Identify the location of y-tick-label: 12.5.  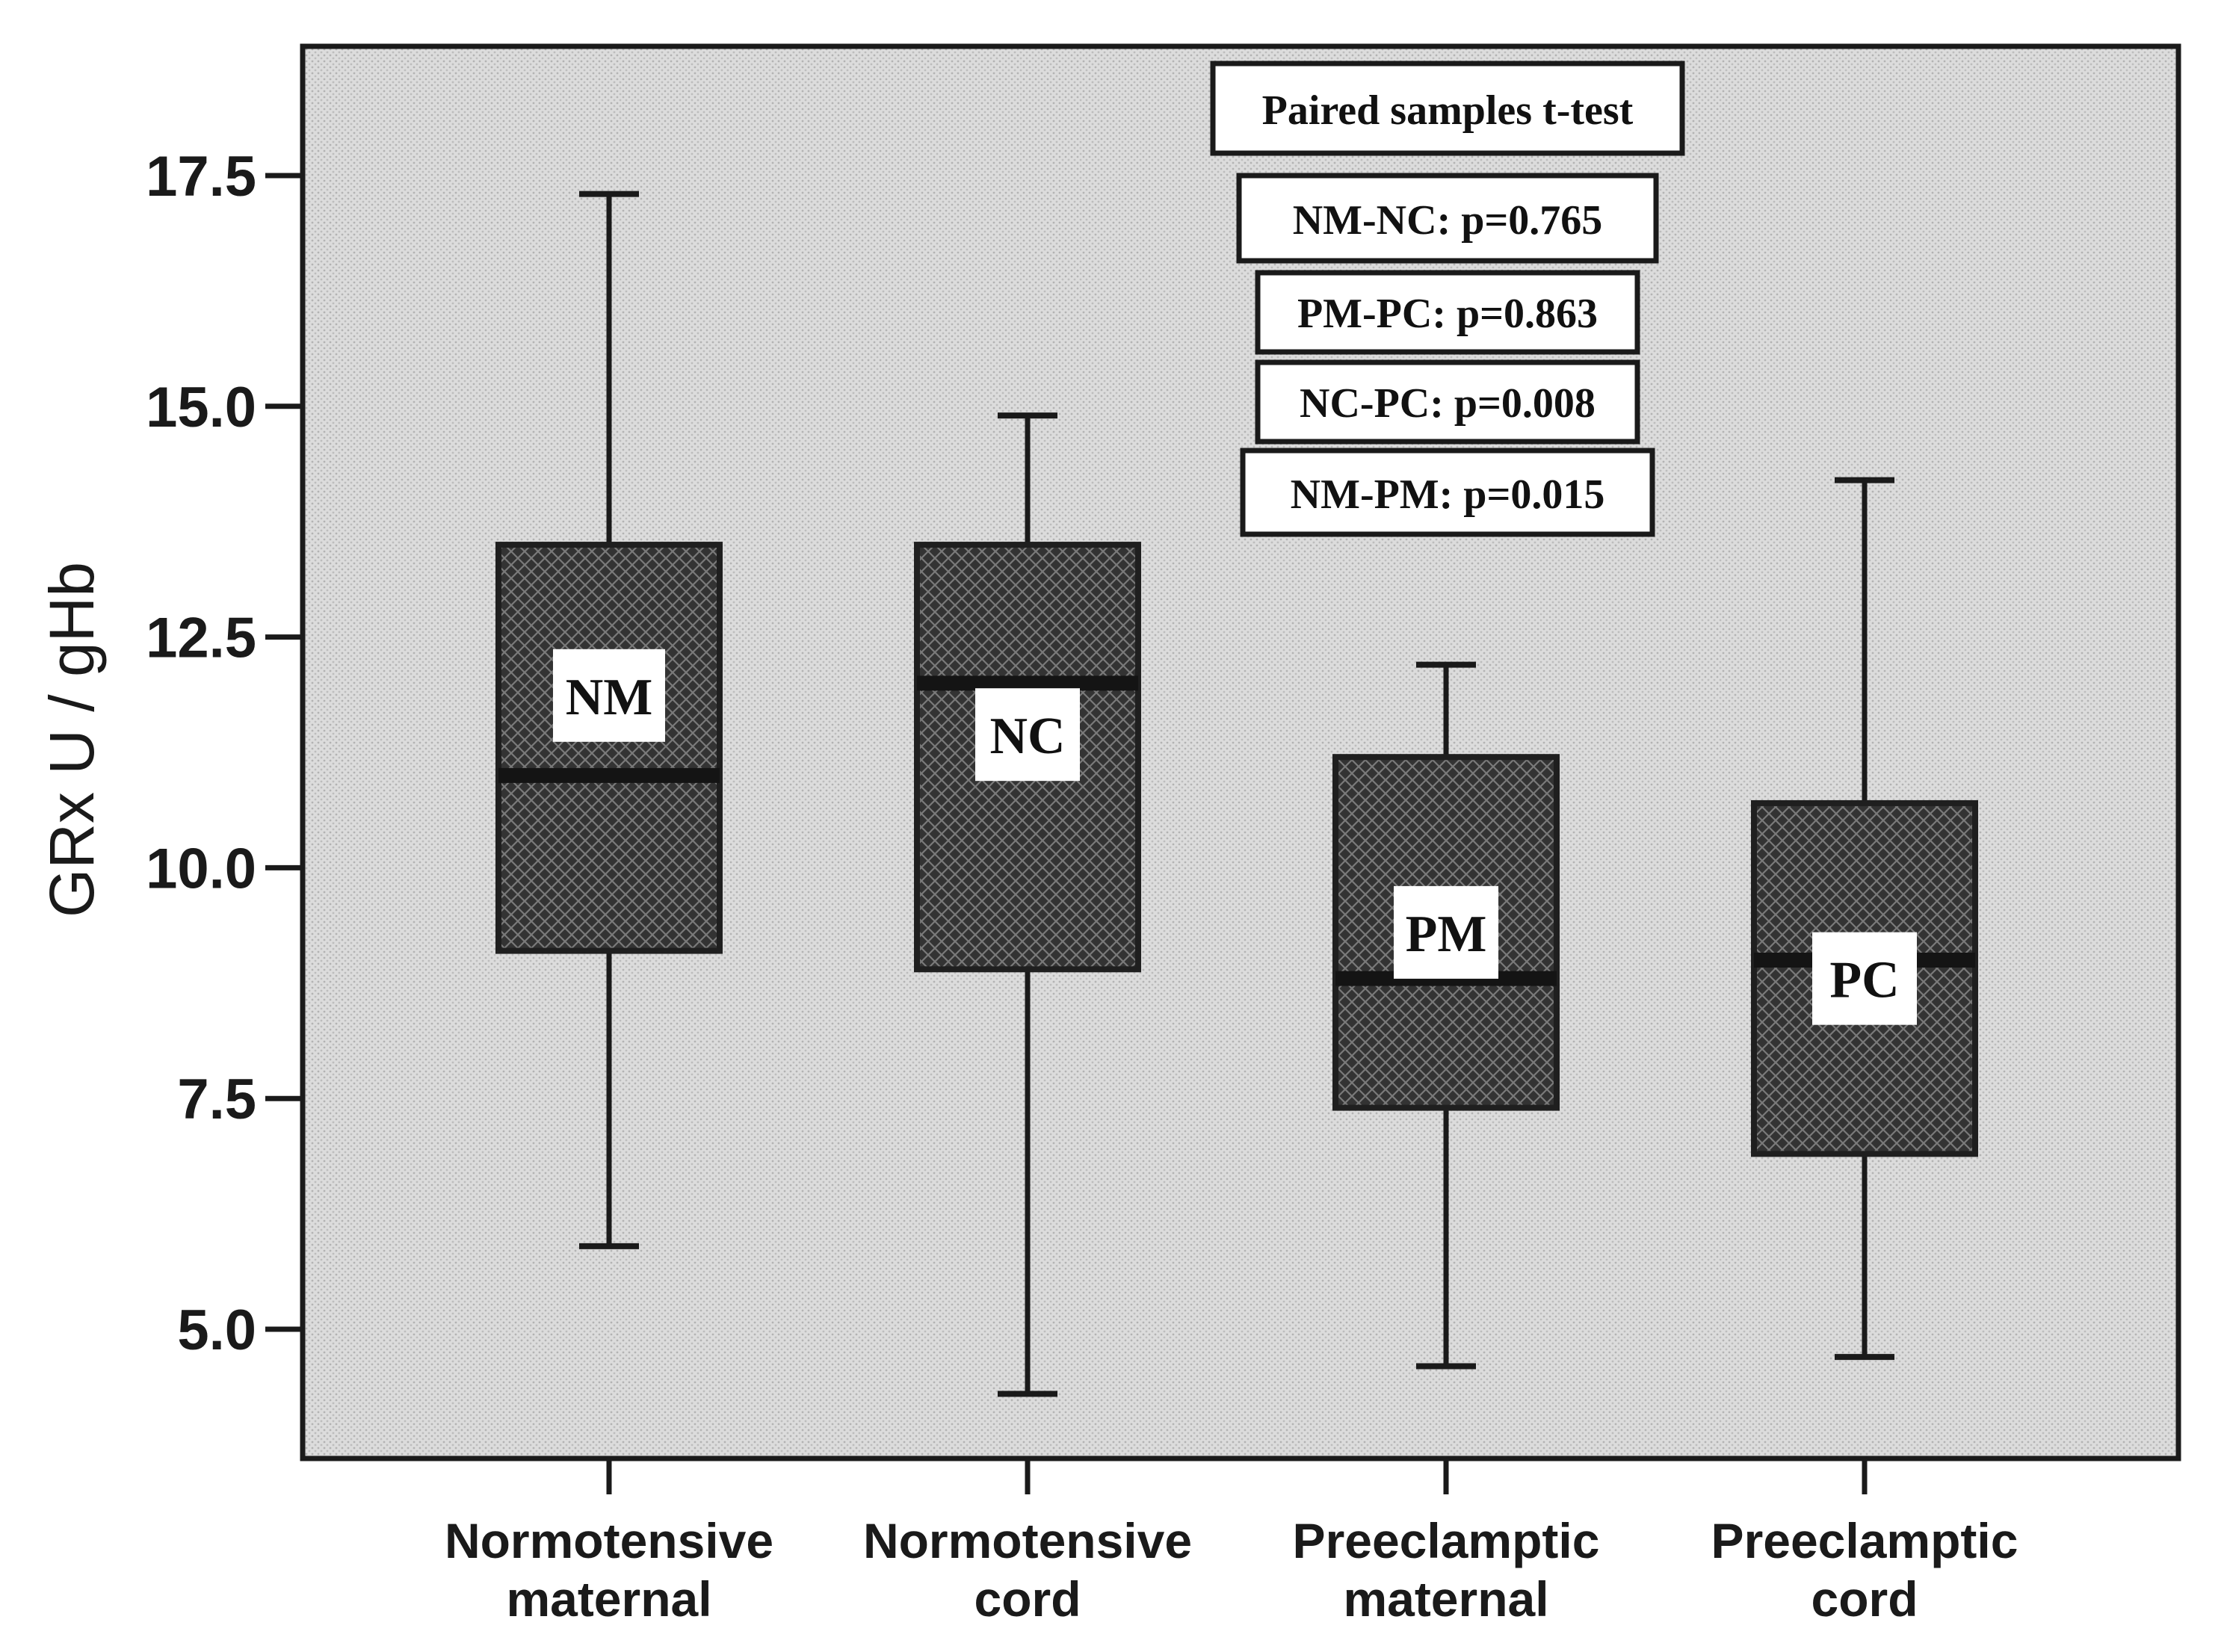
(201, 638).